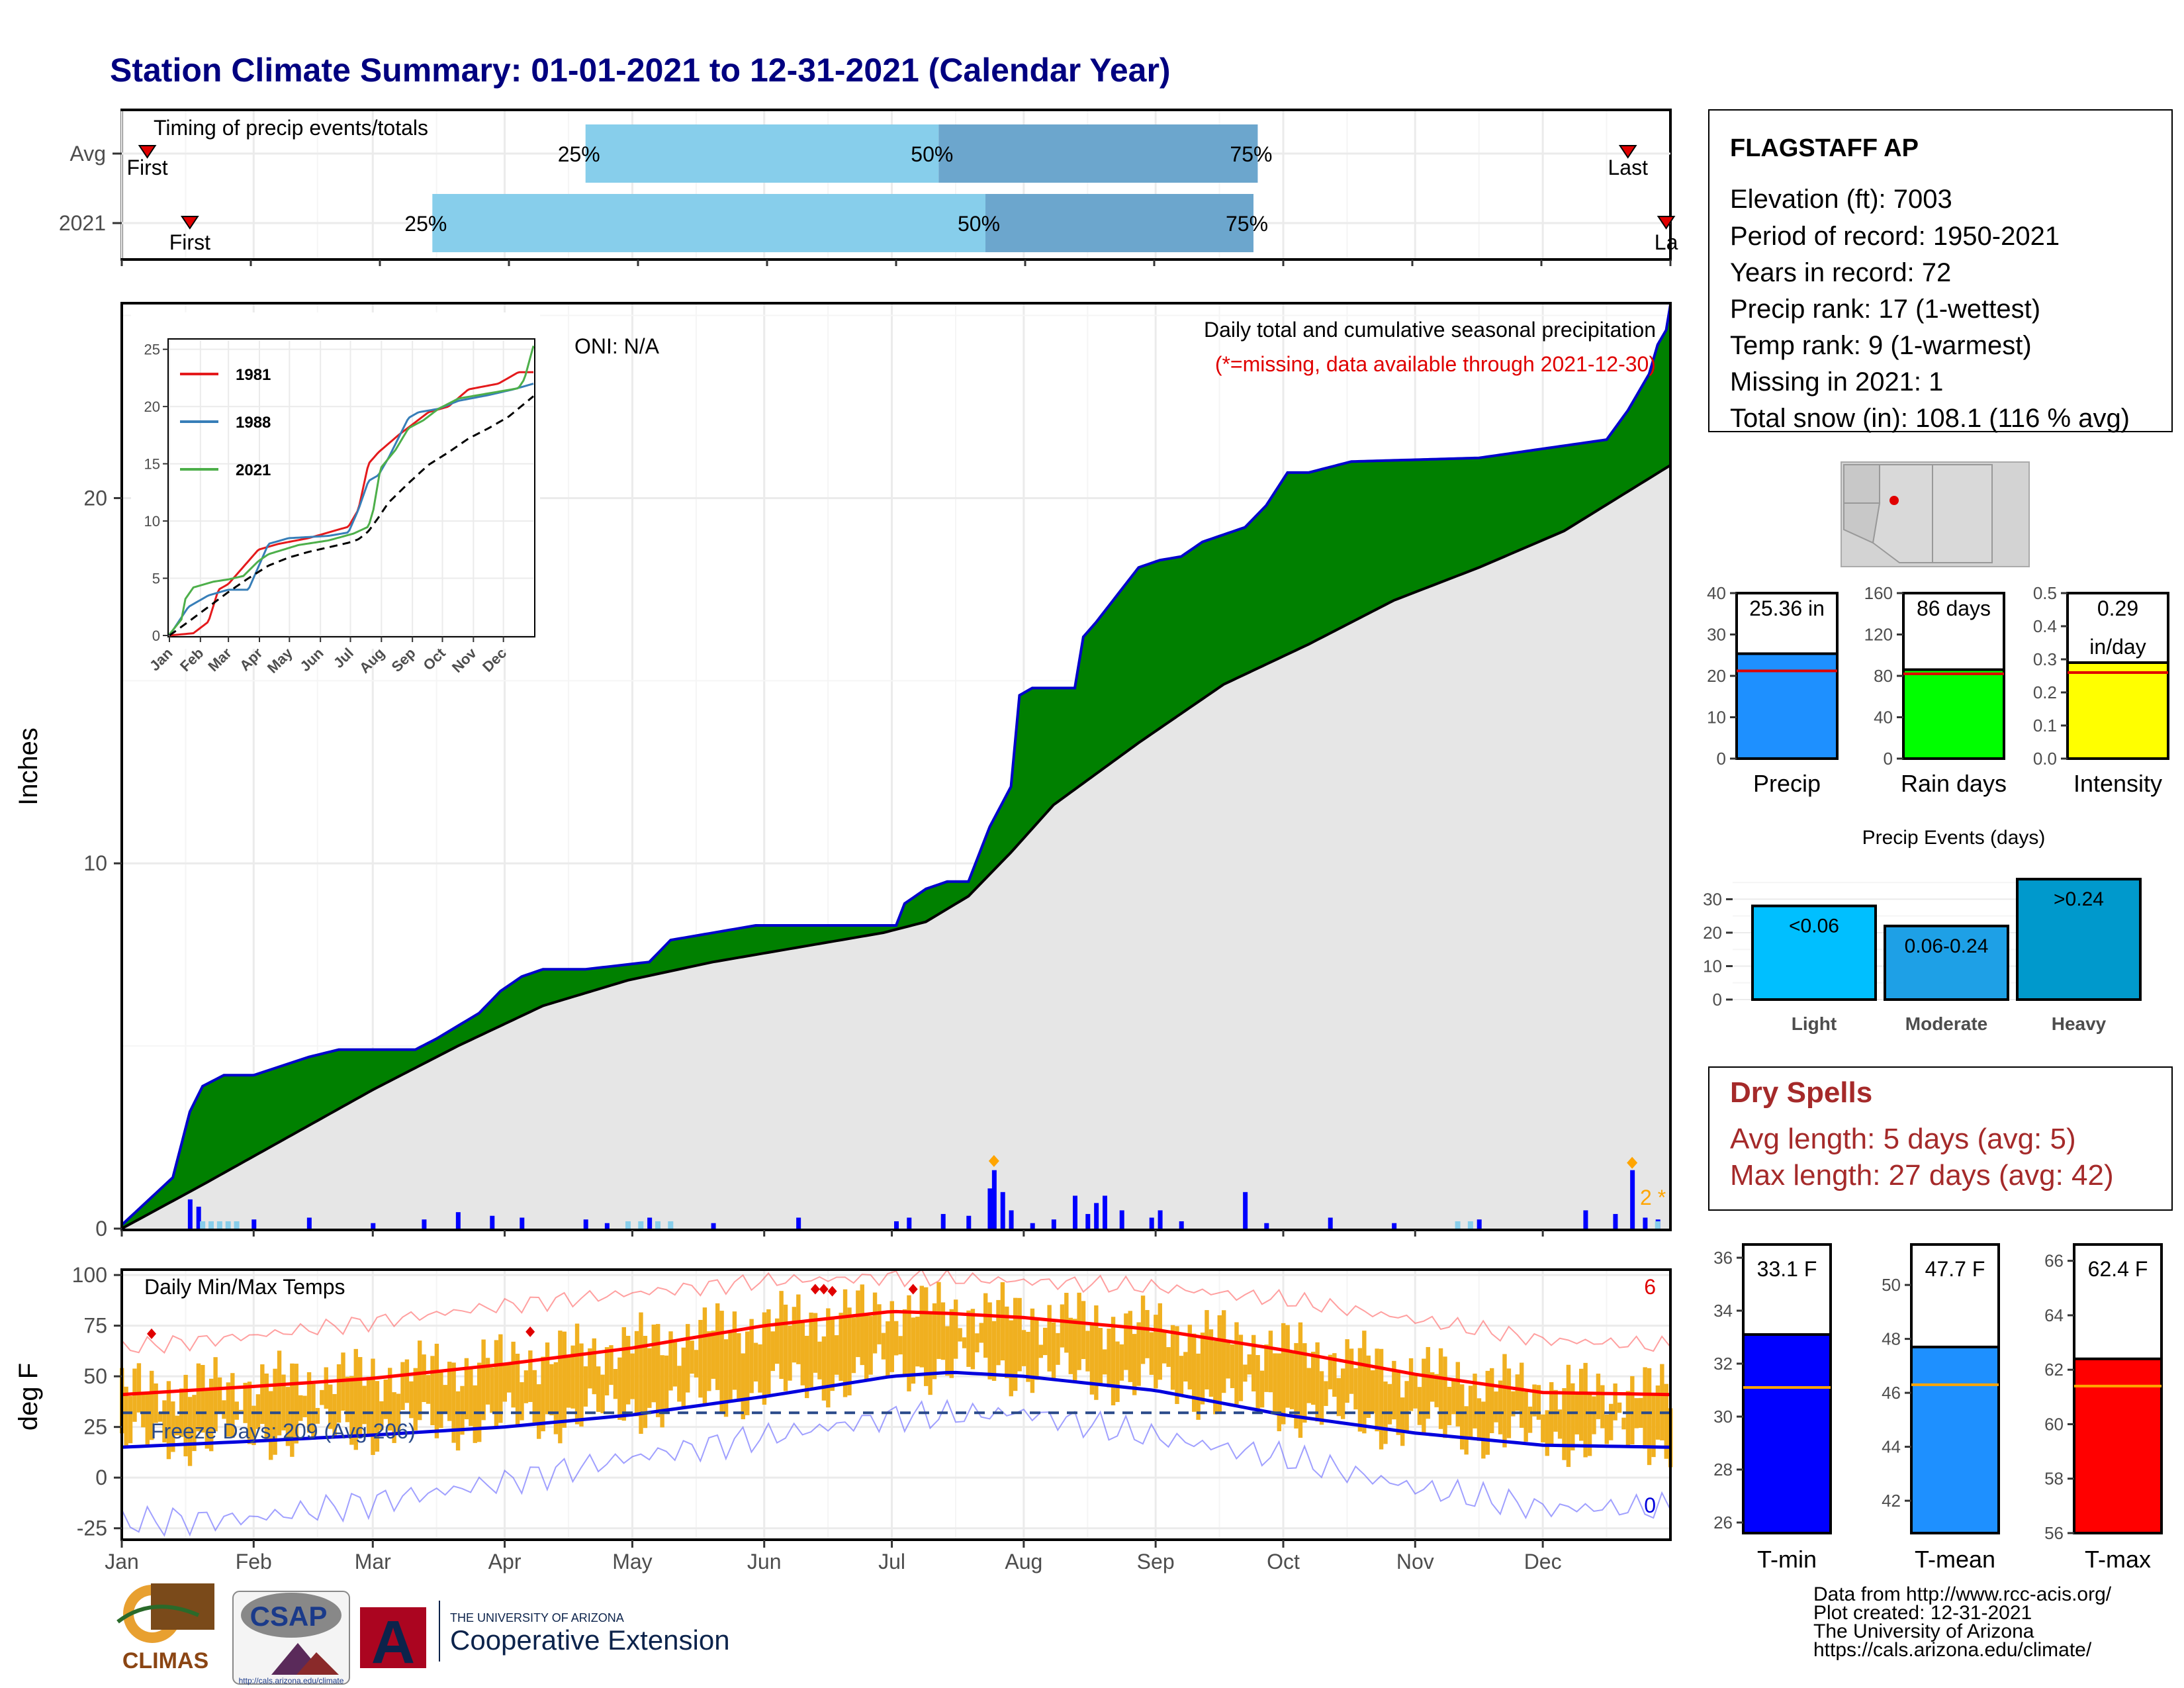 The image size is (2184, 1688). I want to click on inset-series-line, so click(351, 509).